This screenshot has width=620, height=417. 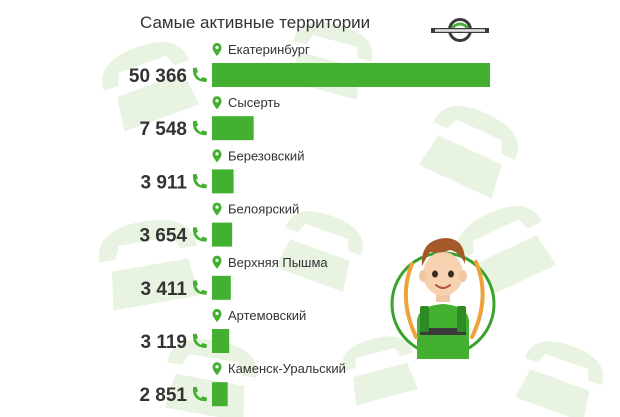 What do you see at coordinates (443, 298) in the screenshot?
I see `boy-superhero-mascot` at bounding box center [443, 298].